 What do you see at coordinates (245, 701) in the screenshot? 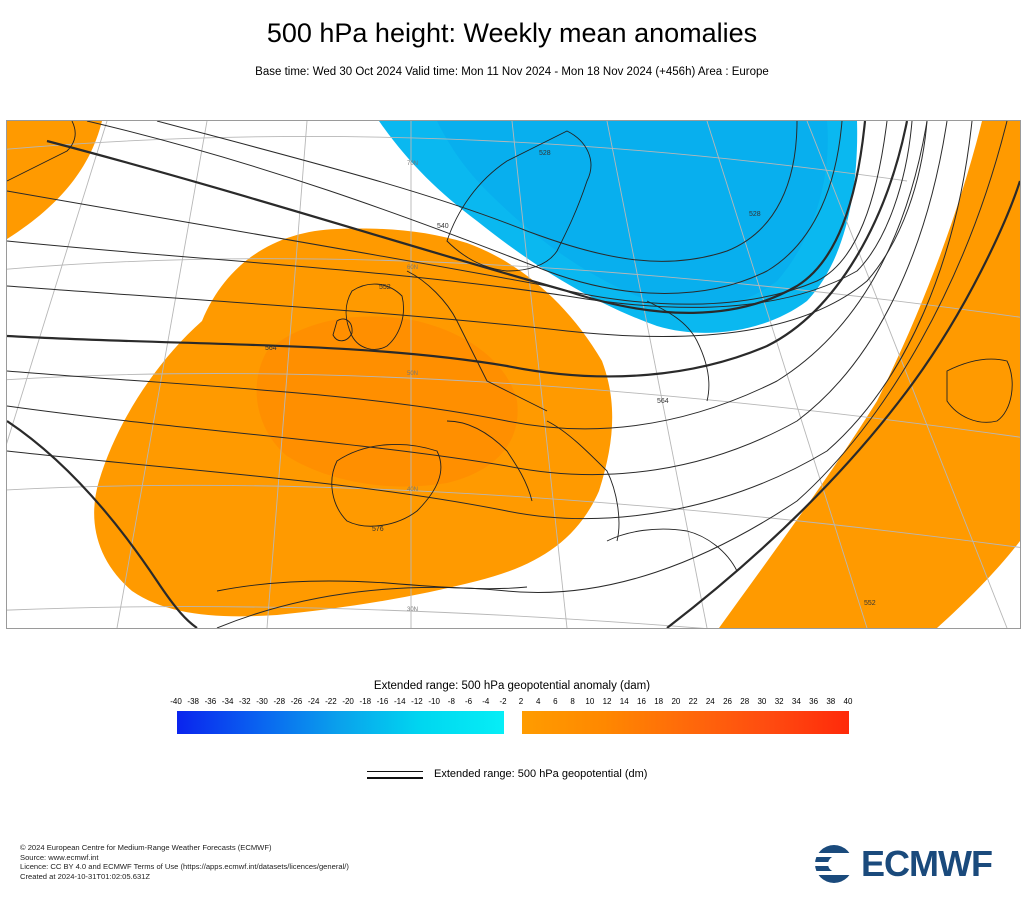
I see `colorbar-tick-label: -32` at bounding box center [245, 701].